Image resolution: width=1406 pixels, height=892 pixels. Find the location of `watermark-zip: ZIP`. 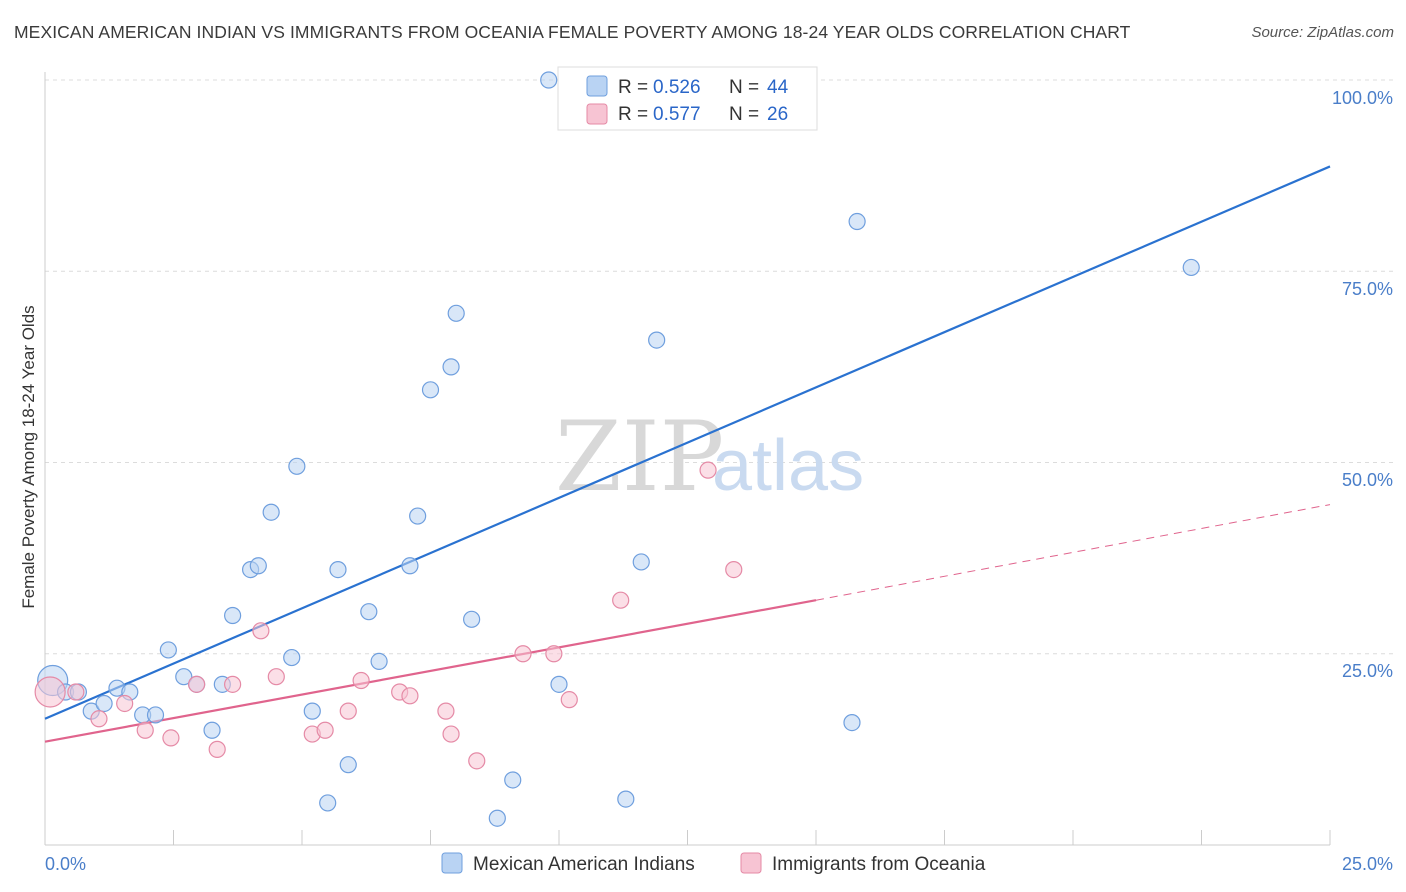

watermark-zip: ZIP is located at coordinates (639, 457).